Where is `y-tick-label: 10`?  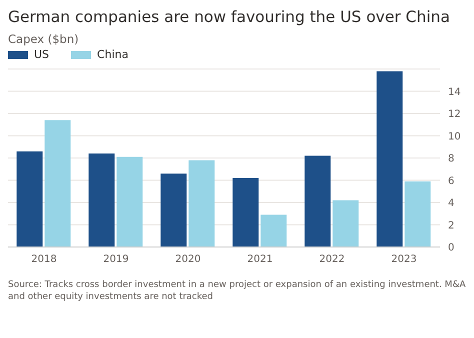
y-tick-label: 10 is located at coordinates (454, 136).